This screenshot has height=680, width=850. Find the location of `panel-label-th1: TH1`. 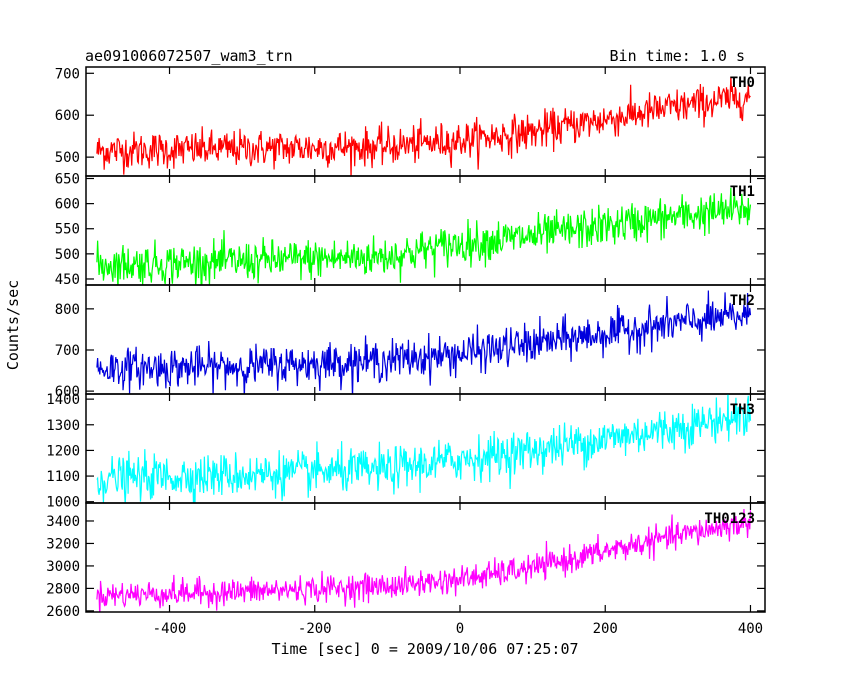

panel-label-th1: TH1 is located at coordinates (742, 192).